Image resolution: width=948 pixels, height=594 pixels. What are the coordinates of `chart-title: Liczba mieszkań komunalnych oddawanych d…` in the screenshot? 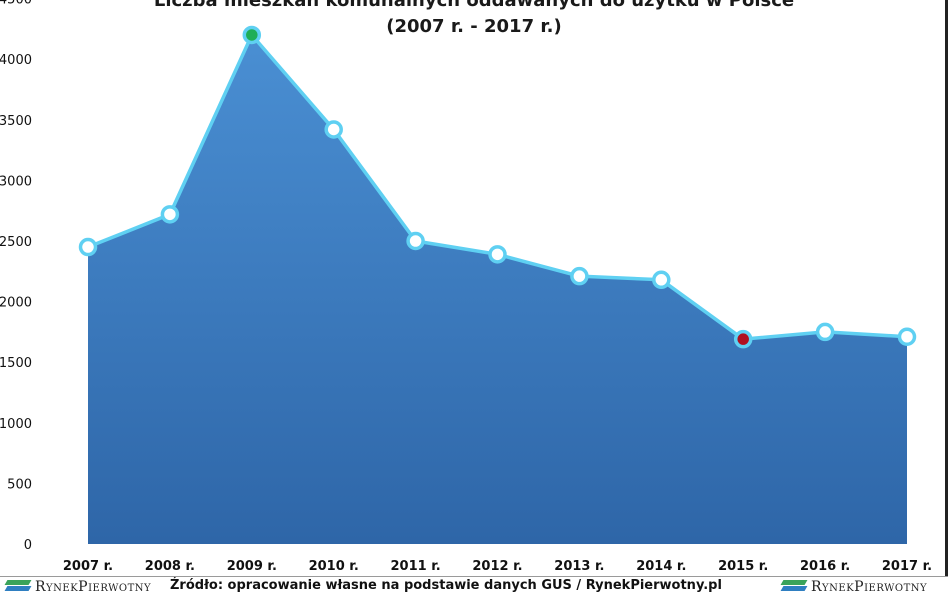 It's located at (474, 20).